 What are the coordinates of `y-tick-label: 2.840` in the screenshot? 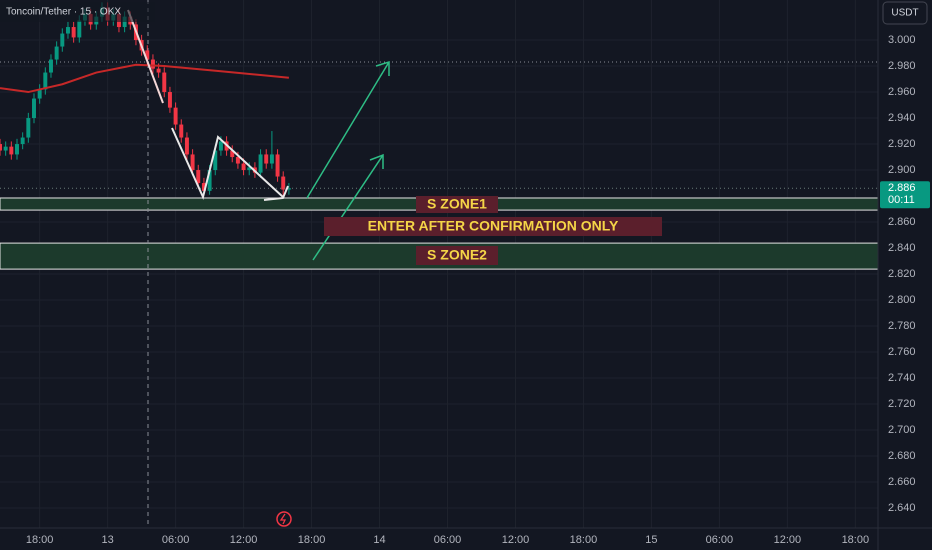 It's located at (902, 248).